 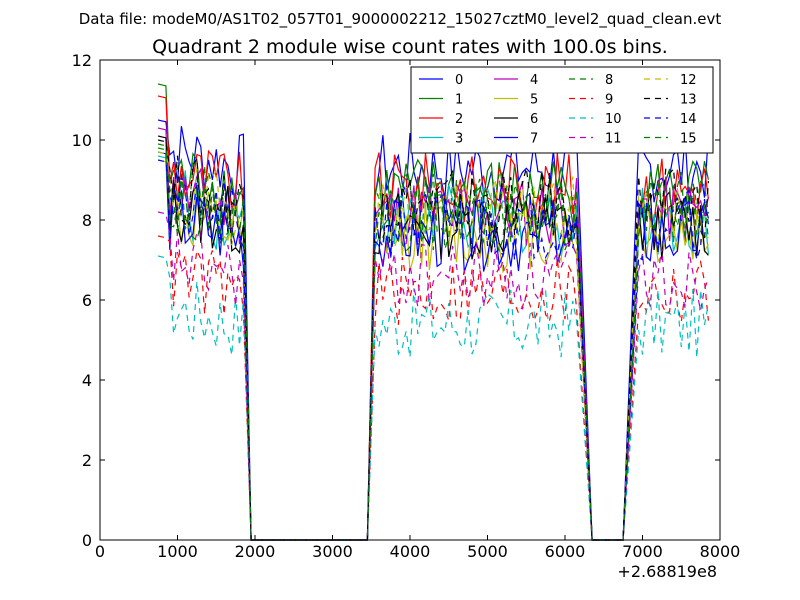 What do you see at coordinates (87, 380) in the screenshot?
I see `y-tick-label: 4` at bounding box center [87, 380].